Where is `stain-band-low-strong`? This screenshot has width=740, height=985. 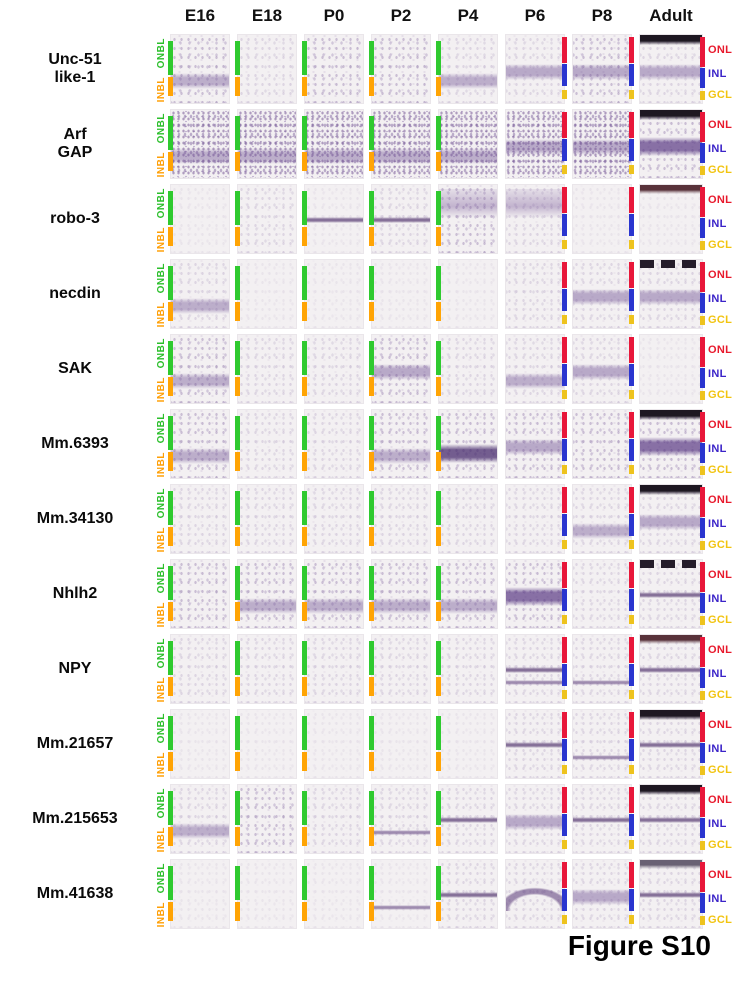
stain-band-low-strong is located at coordinates (468, 454).